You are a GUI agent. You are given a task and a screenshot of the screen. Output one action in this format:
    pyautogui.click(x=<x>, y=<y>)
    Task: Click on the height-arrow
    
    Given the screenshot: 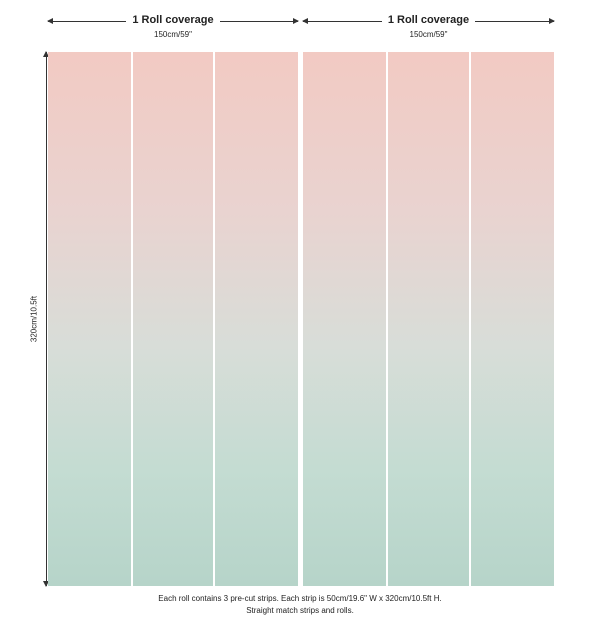 What is the action you would take?
    pyautogui.click(x=46, y=319)
    